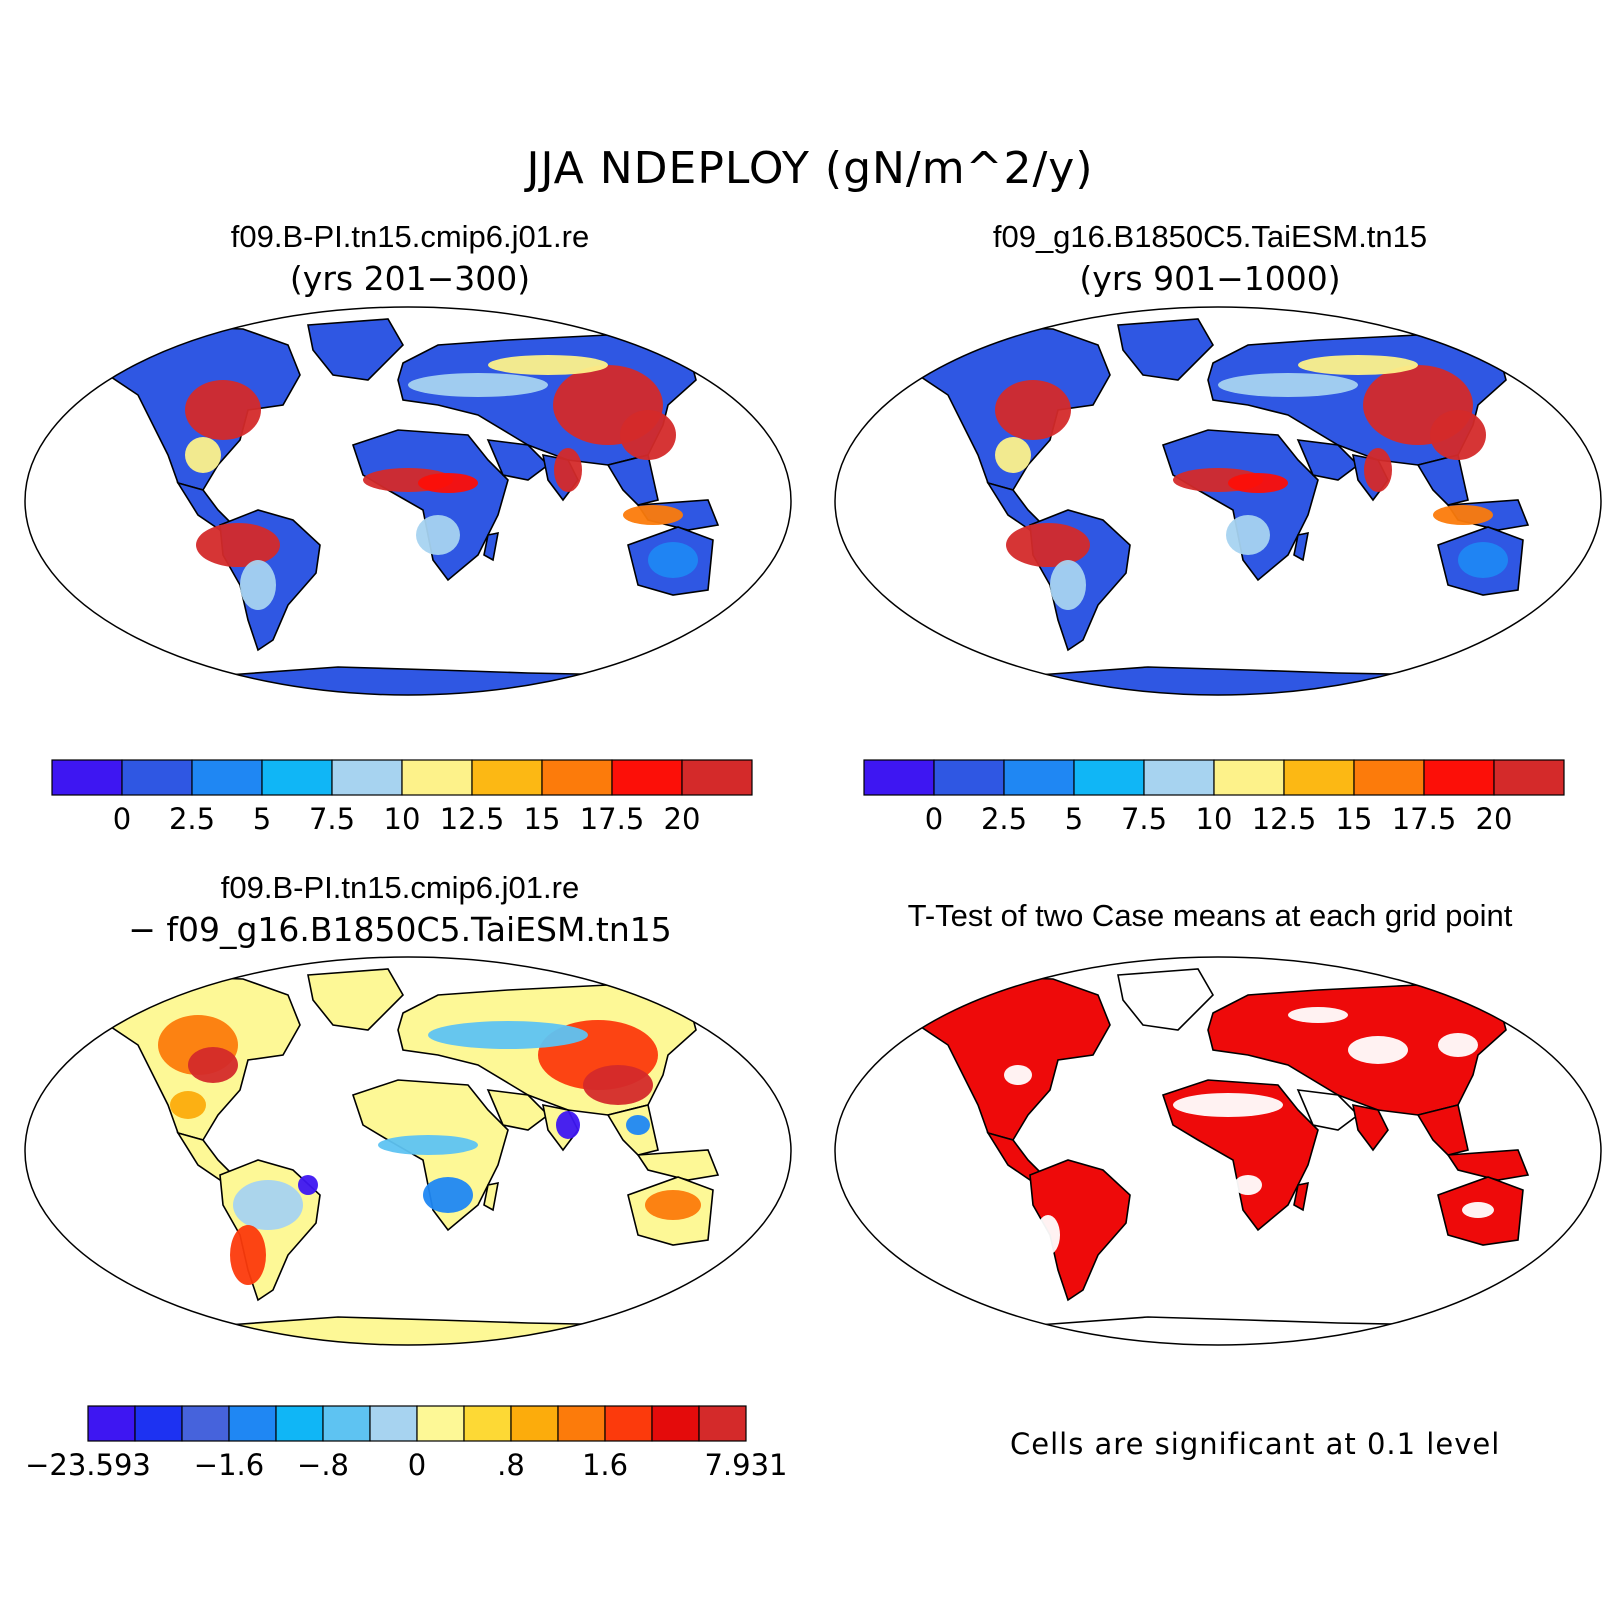 The height and width of the screenshot is (1620, 1620). Describe the element at coordinates (1328, 460) in the screenshot. I see `map-case2-arabia` at that location.